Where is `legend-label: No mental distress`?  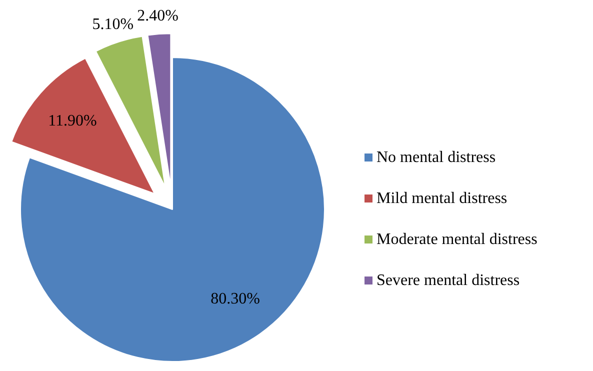 legend-label: No mental distress is located at coordinates (436, 157).